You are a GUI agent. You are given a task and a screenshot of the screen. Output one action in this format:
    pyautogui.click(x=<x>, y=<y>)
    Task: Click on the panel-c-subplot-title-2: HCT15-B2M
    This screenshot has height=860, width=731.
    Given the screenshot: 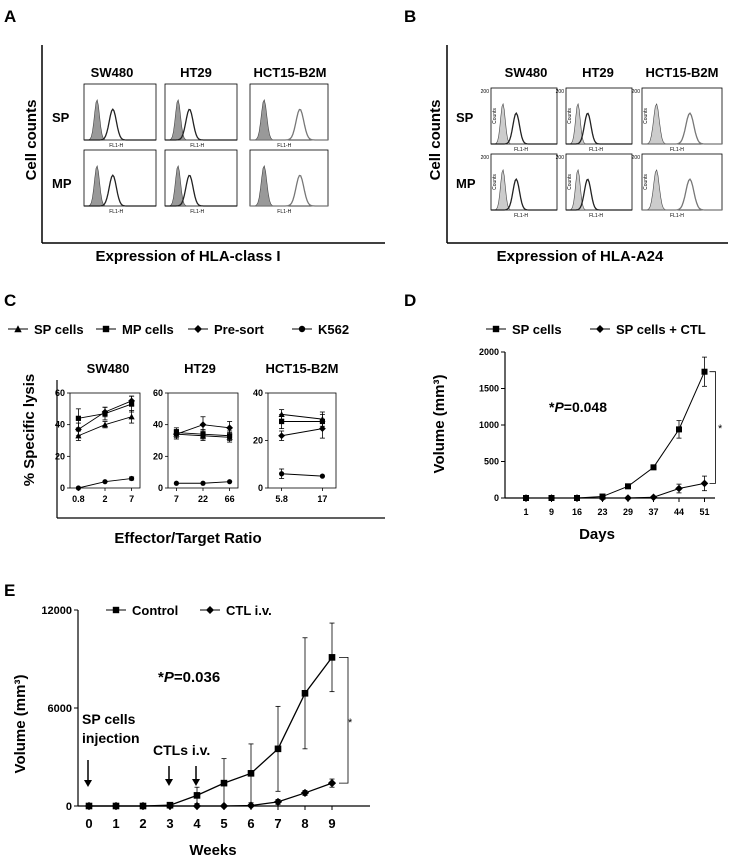 What is the action you would take?
    pyautogui.click(x=302, y=368)
    